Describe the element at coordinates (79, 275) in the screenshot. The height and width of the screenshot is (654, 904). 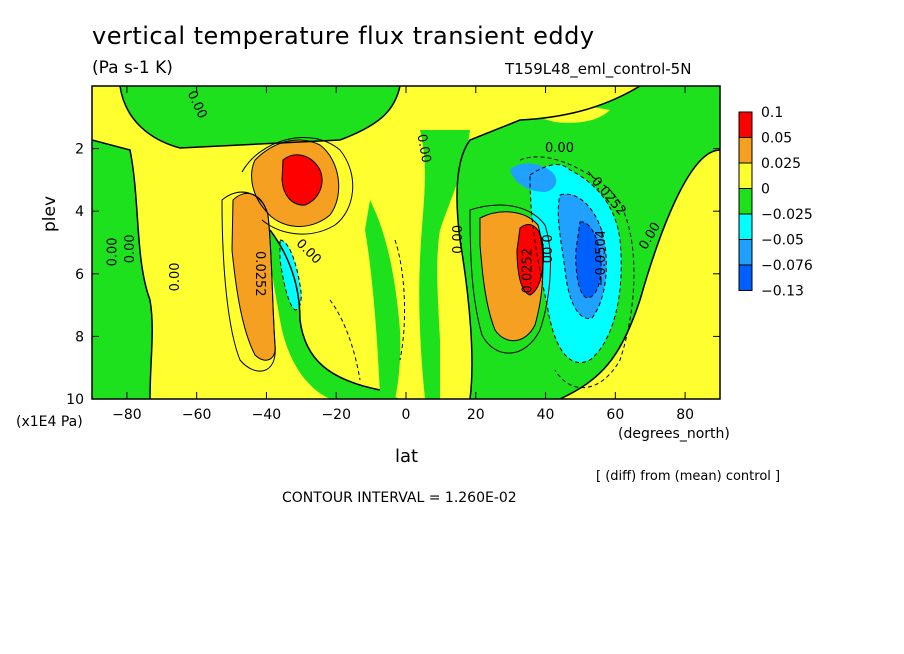
I see `y-tick-label: 6` at that location.